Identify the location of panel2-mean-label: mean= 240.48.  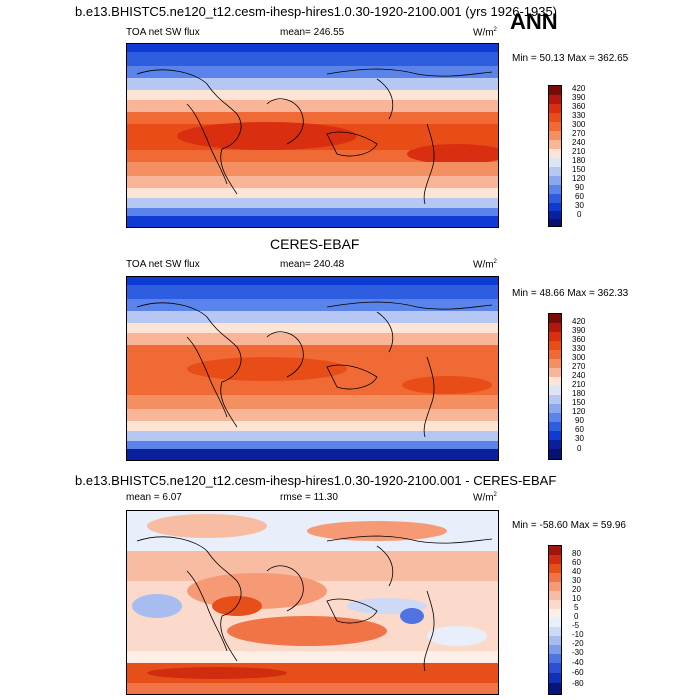
(312, 264).